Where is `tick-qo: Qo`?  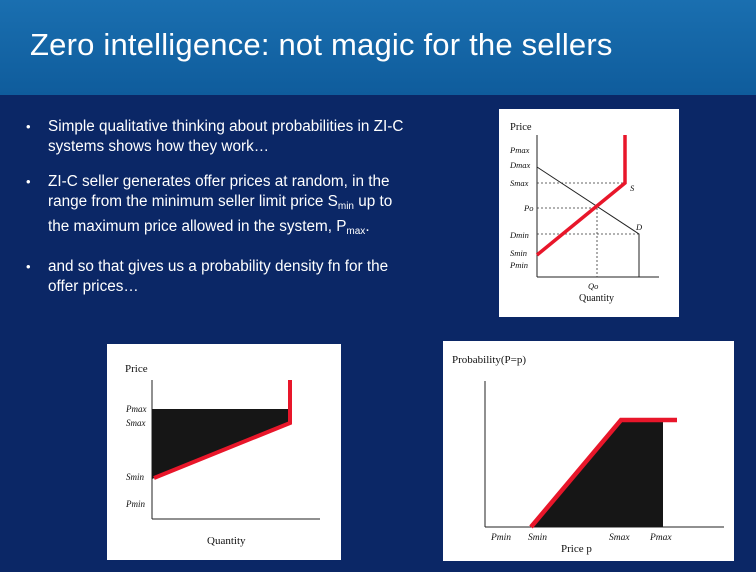 tick-qo: Qo is located at coordinates (593, 286).